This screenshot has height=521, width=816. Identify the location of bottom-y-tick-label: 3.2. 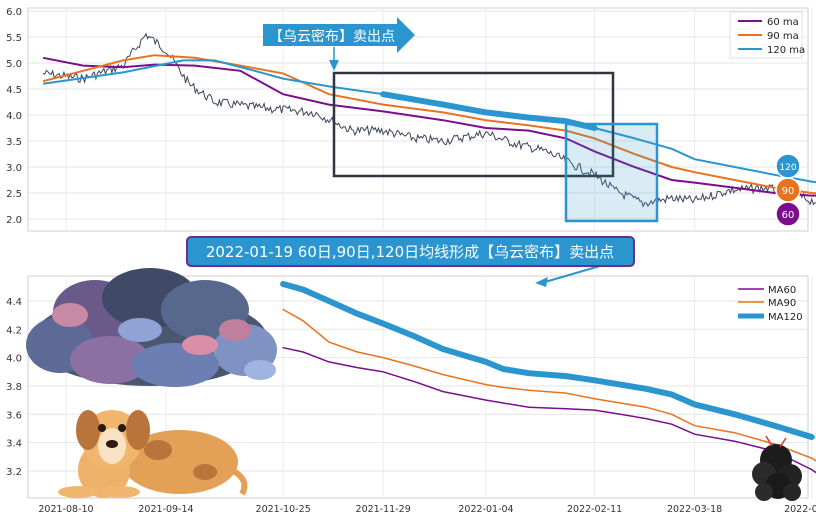
(14, 472).